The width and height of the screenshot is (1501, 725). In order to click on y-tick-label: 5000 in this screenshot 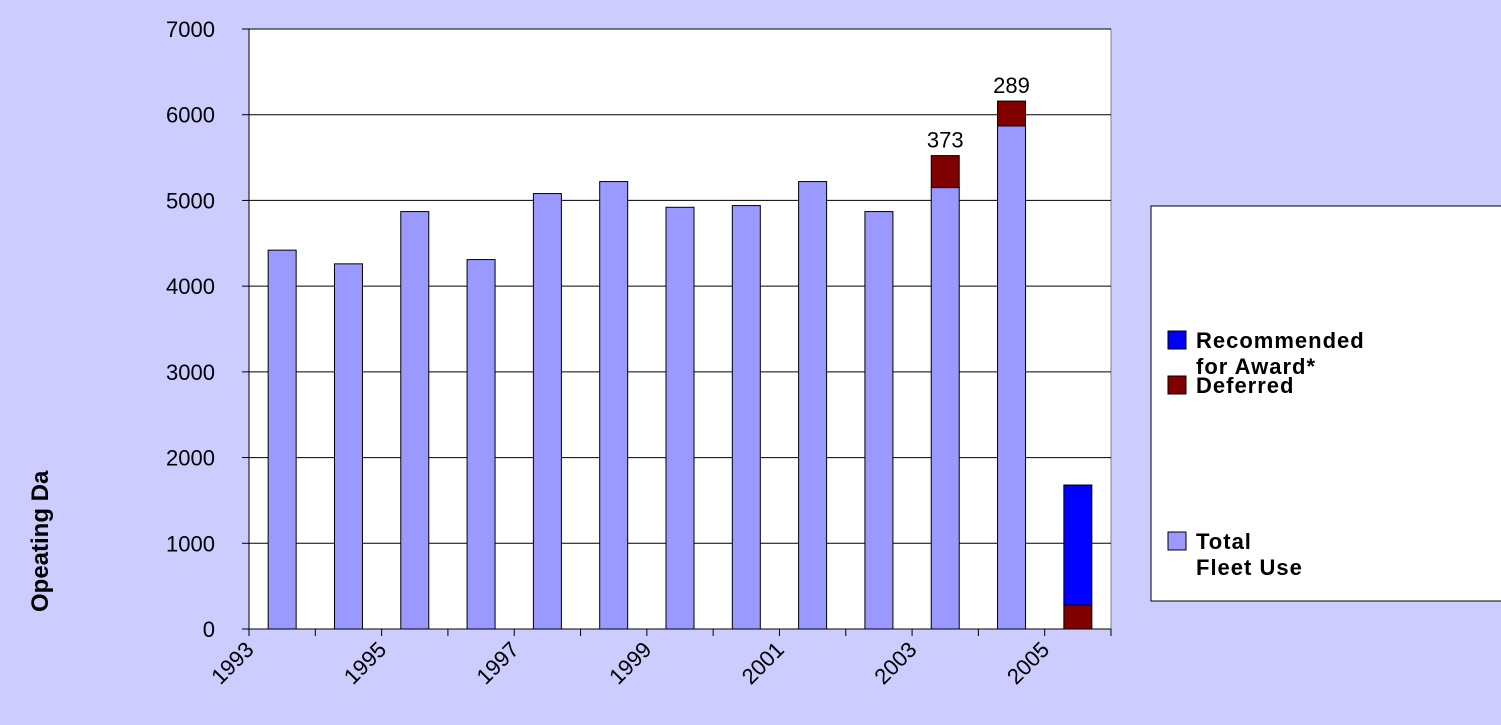, I will do `click(190, 200)`.